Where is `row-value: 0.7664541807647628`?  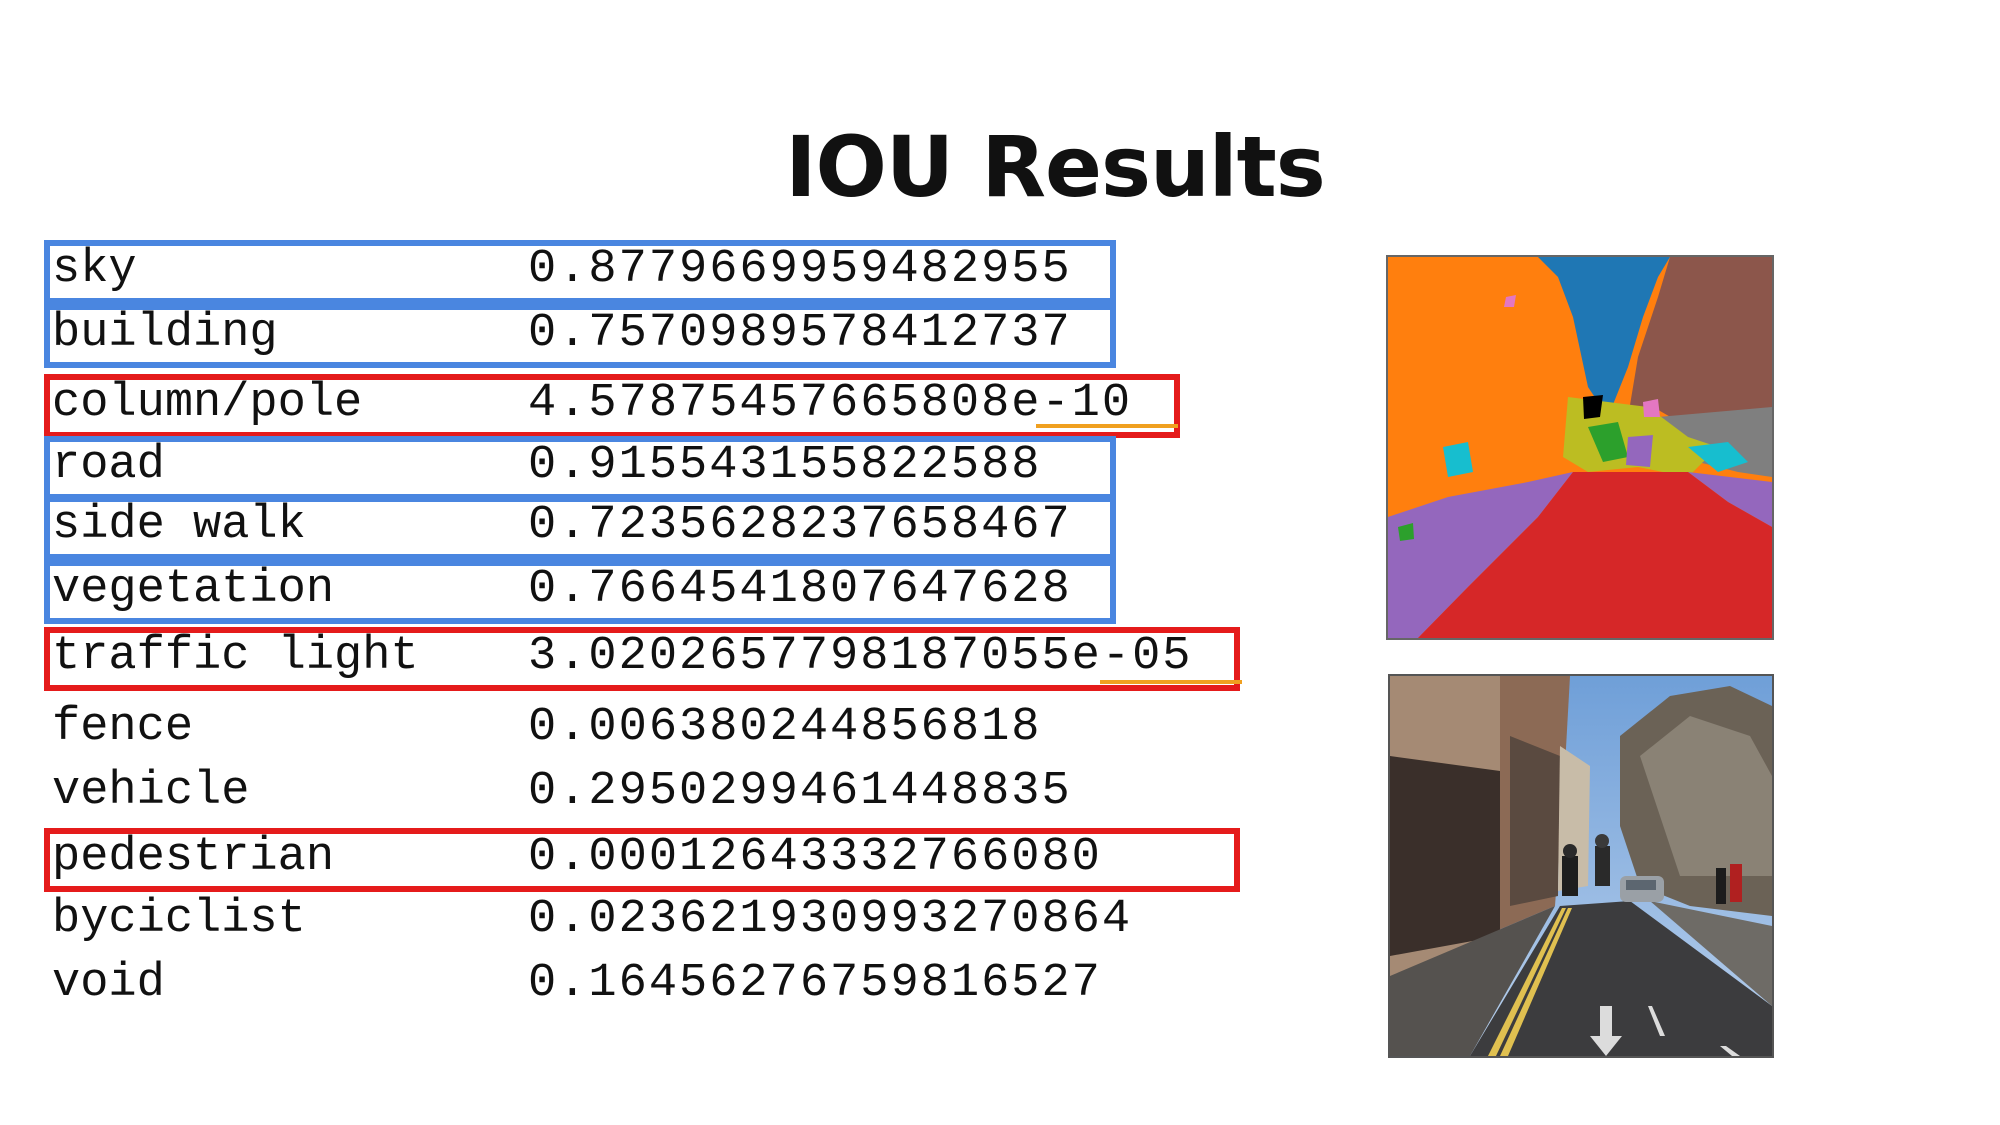
row-value: 0.7664541807647628 is located at coordinates (800, 589).